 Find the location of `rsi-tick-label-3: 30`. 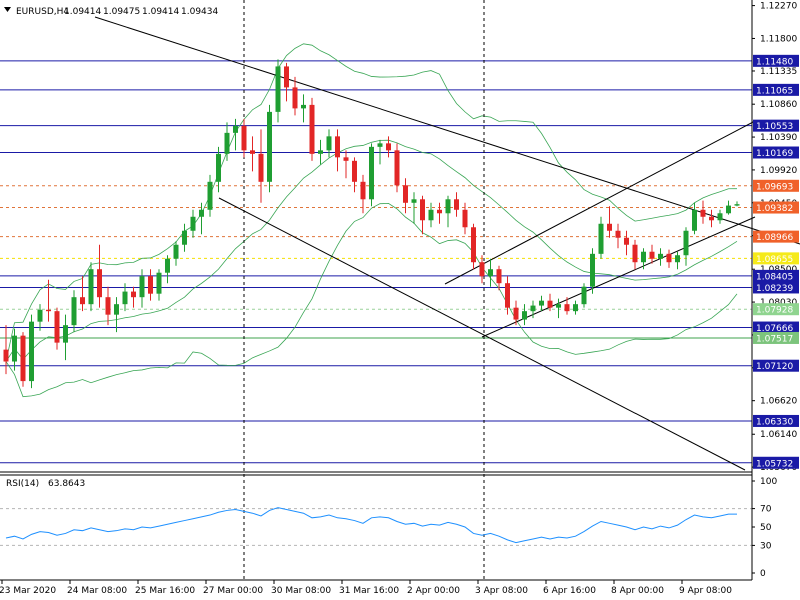

rsi-tick-label-3: 30 is located at coordinates (766, 546).